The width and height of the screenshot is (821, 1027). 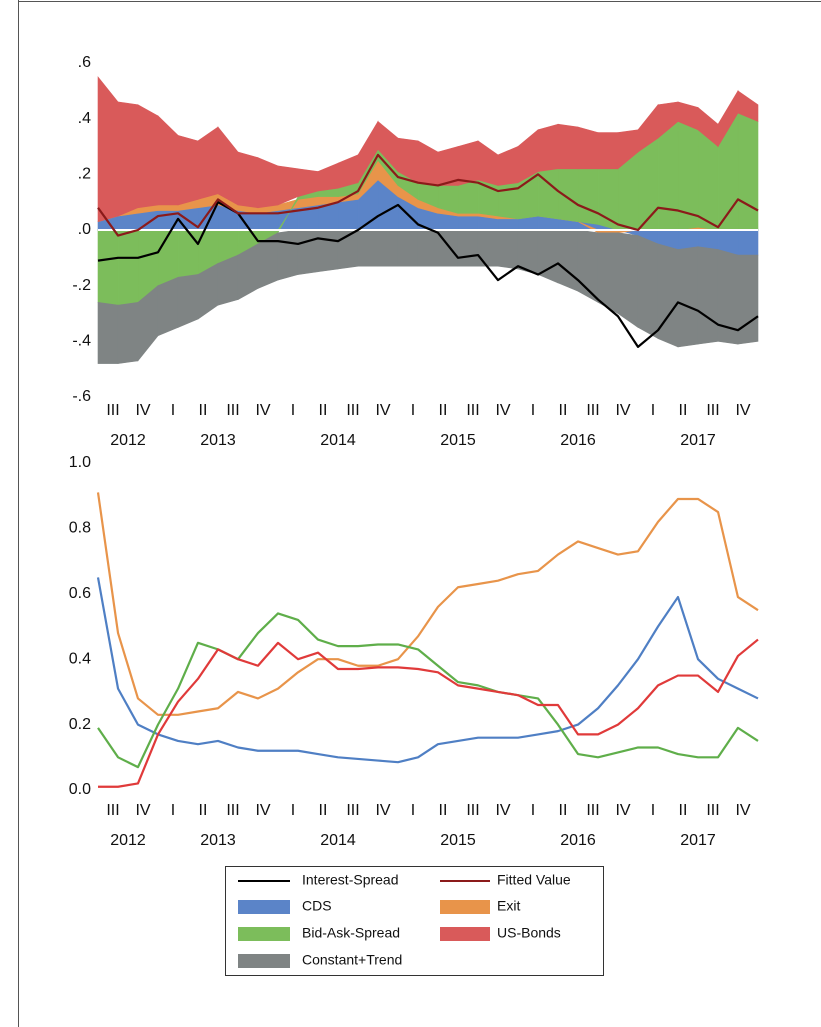 What do you see at coordinates (81, 285) in the screenshot?
I see `y-tick-label: -.2` at bounding box center [81, 285].